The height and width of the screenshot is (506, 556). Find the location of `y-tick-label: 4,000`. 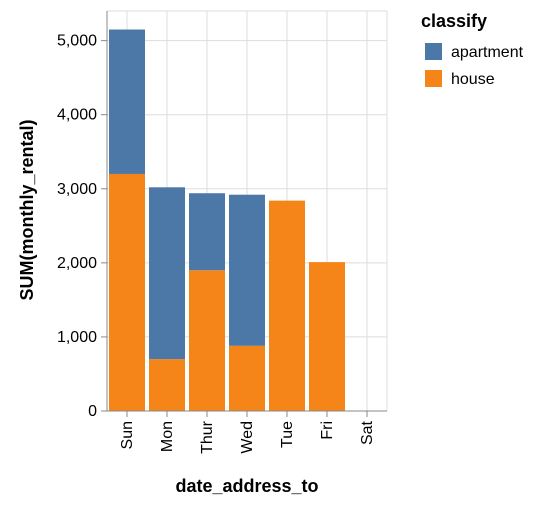

y-tick-label: 4,000 is located at coordinates (77, 115).